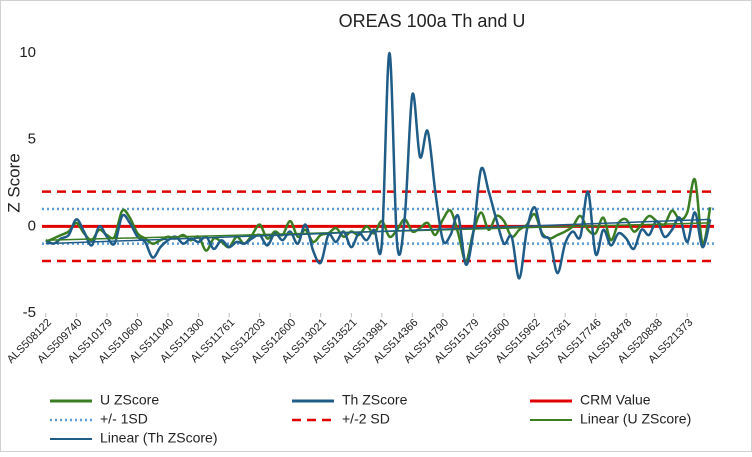  I want to click on legend-label: +/- 1SD, so click(124, 419).